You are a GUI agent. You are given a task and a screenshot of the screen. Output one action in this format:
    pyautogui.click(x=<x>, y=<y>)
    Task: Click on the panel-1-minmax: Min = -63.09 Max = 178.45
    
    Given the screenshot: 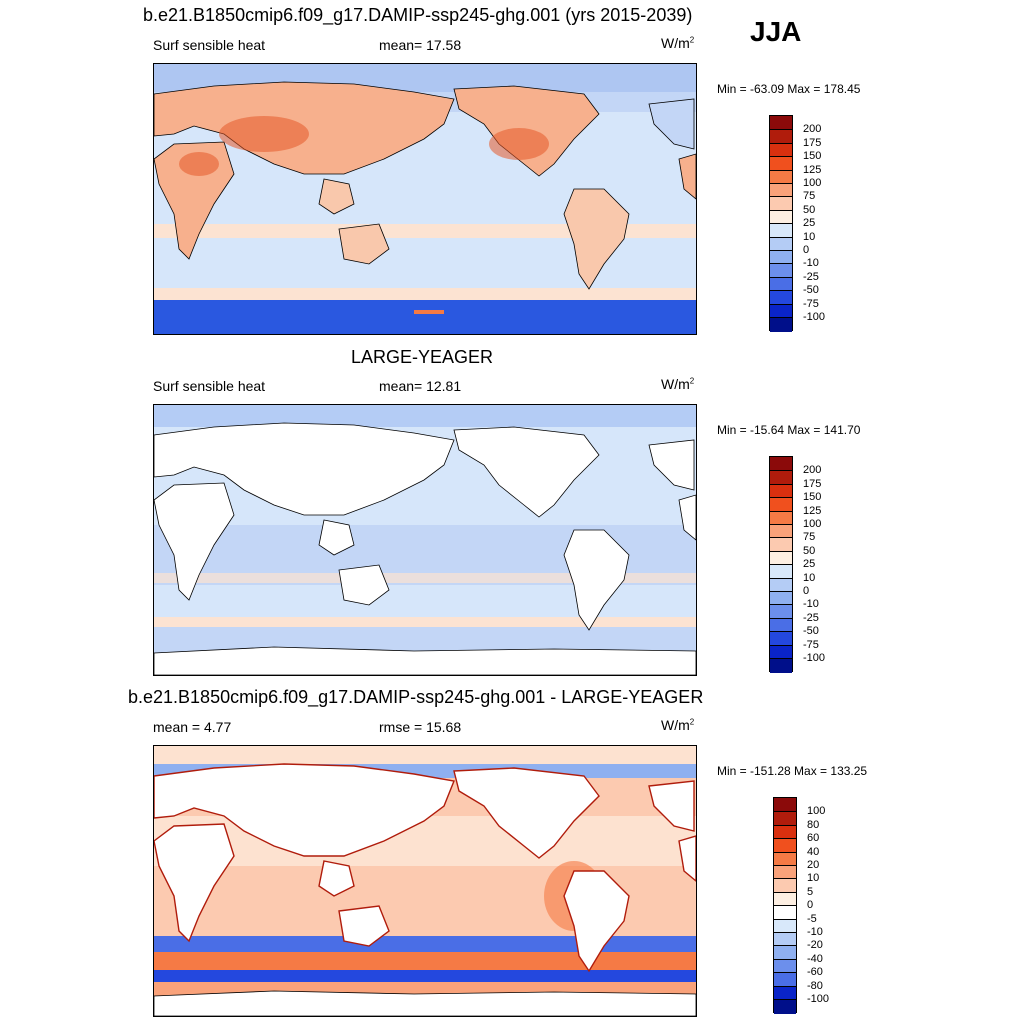 What is the action you would take?
    pyautogui.click(x=789, y=89)
    